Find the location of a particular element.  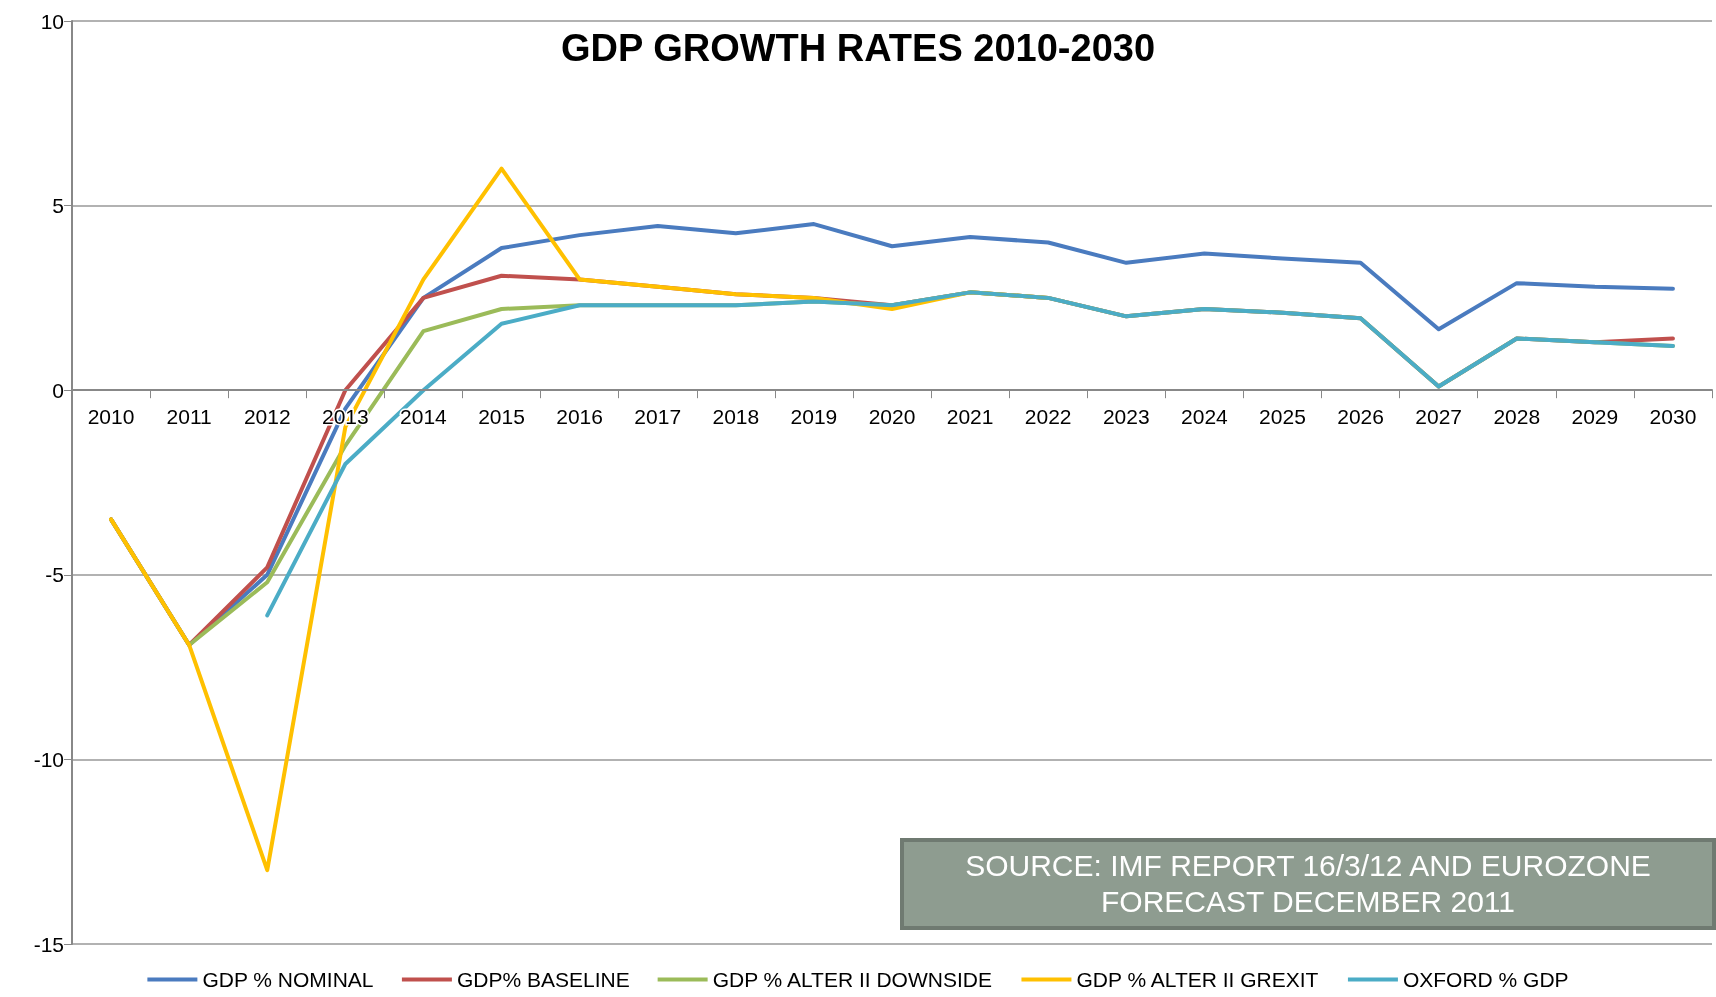

y-tick-label: -5 is located at coordinates (54, 575).